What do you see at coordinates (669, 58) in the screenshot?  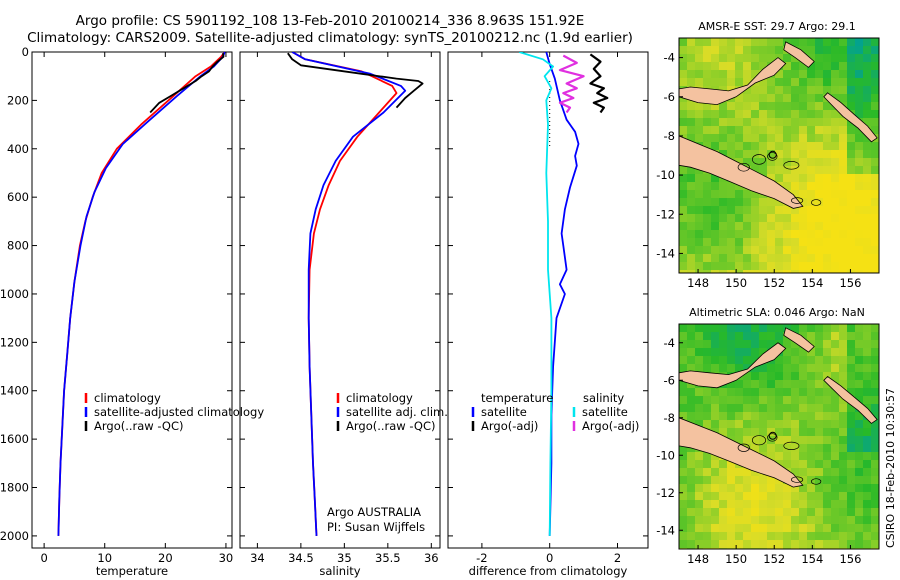 I see `sst-lat-label: -4` at bounding box center [669, 58].